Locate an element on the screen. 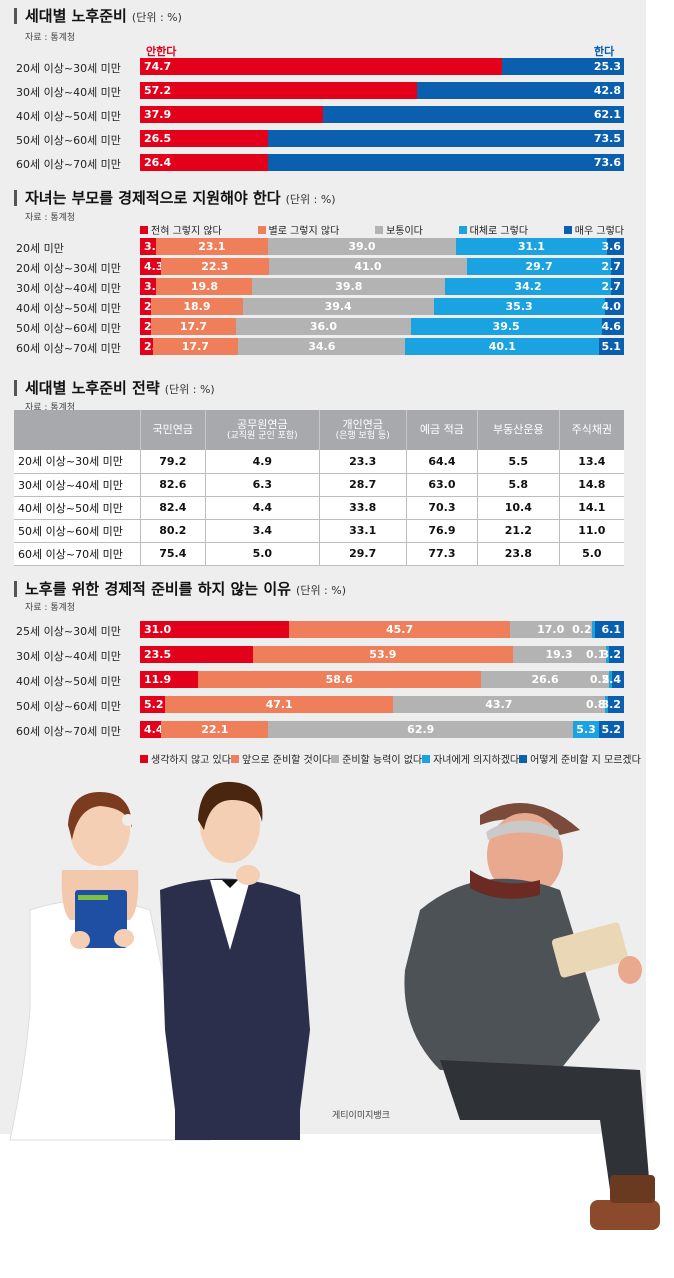  bar-segment: 4.0 is located at coordinates (612, 306).